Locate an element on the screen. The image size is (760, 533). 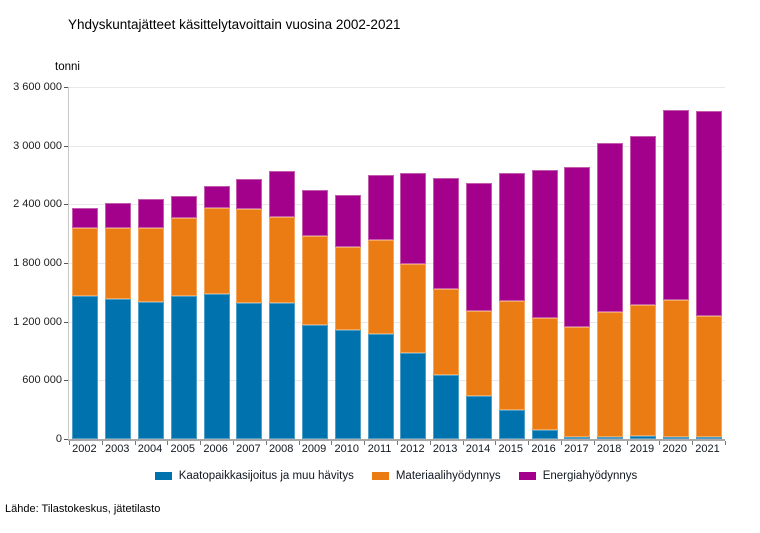
bar-segment-2011-materiaali is located at coordinates (380, 287).